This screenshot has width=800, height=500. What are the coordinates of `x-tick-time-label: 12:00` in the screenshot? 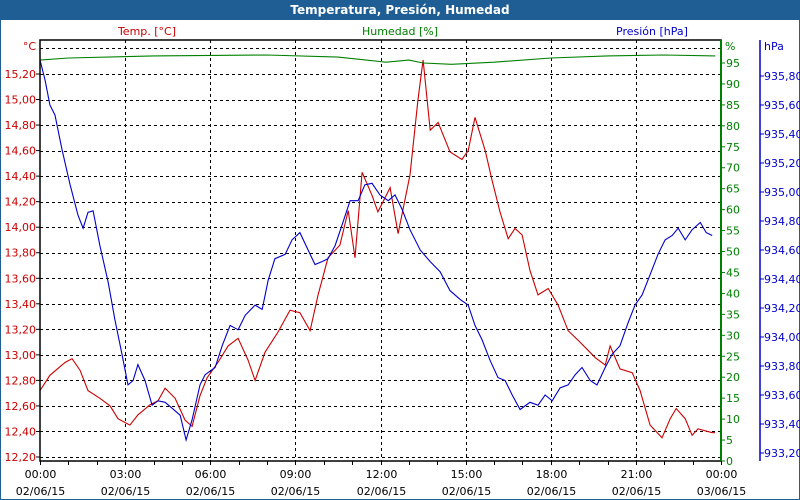 It's located at (382, 474).